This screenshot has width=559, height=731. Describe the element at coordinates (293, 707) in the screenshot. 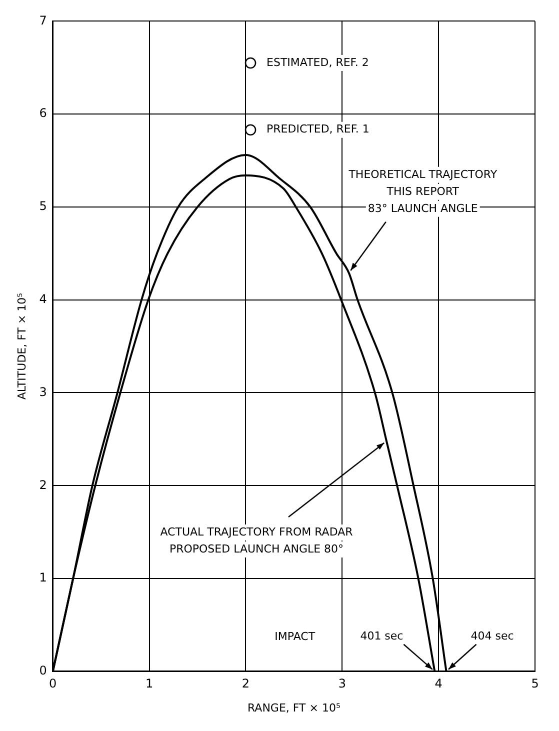

I see `x-axis-title: RANGE, FT × 10⁵` at that location.